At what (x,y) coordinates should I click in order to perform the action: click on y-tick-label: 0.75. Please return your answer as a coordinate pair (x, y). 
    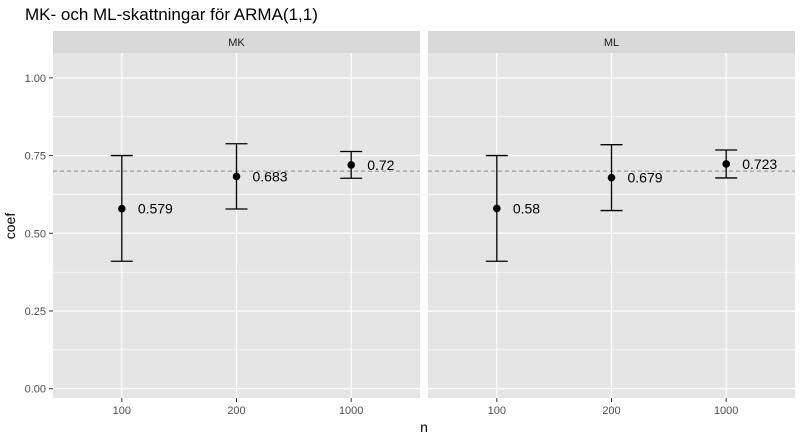
    Looking at the image, I should click on (35, 157).